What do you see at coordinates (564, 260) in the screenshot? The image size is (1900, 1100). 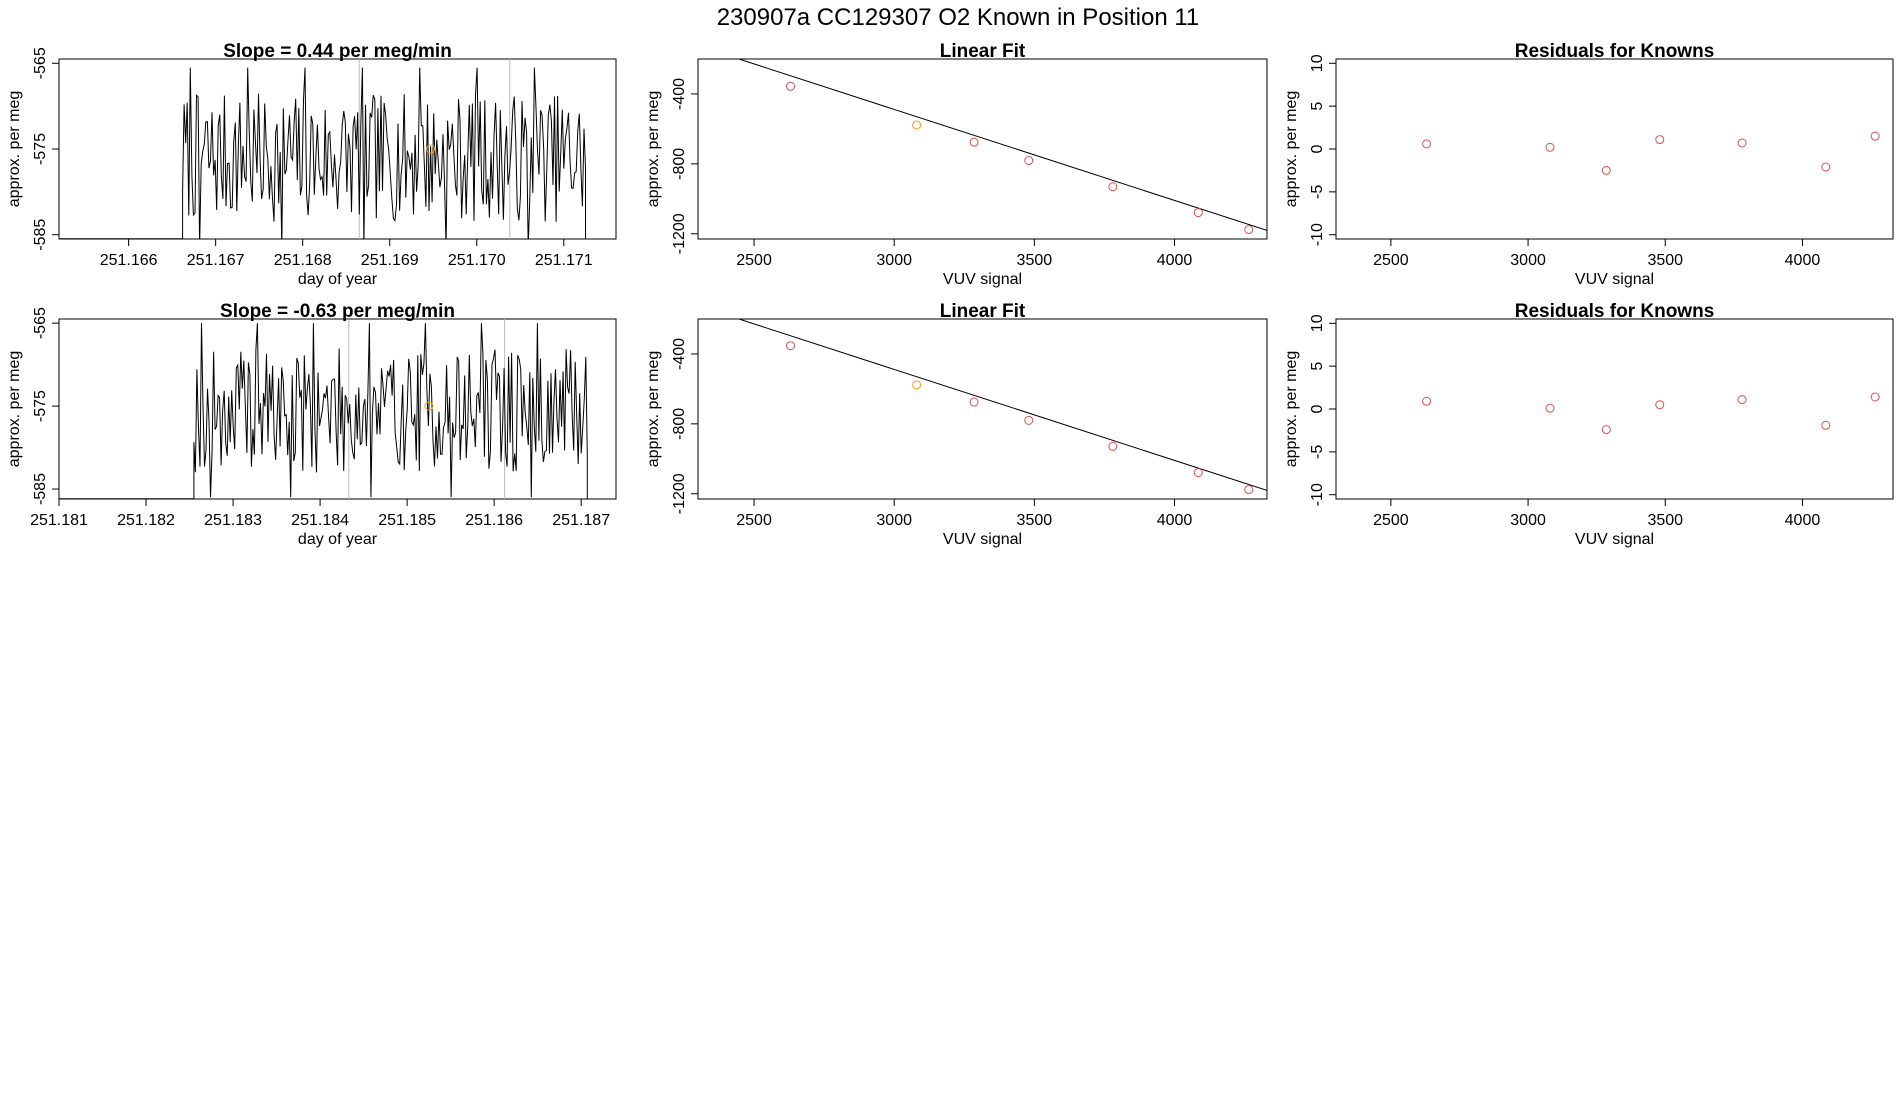 I see `x-tick-label: 251.171` at bounding box center [564, 260].